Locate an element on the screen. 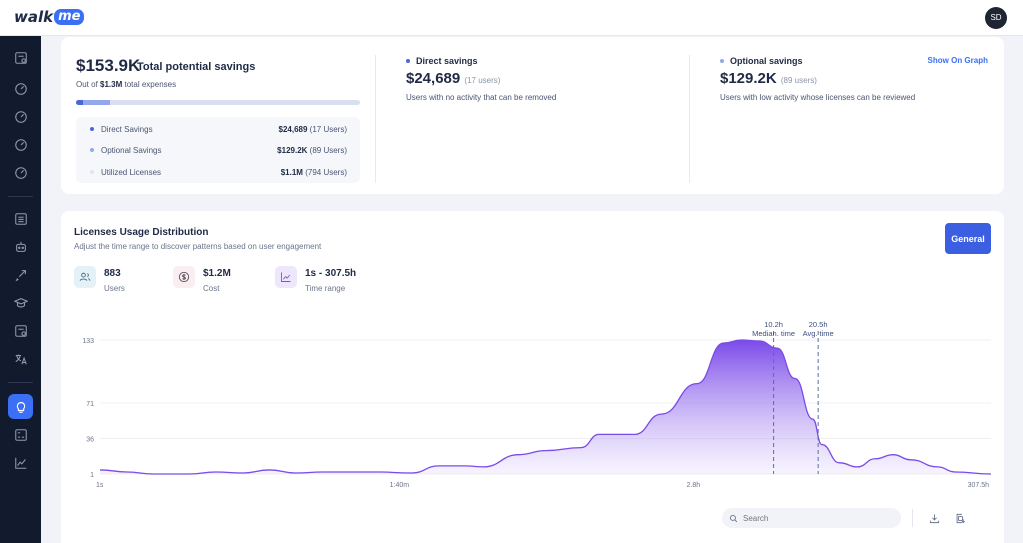 The image size is (1023, 543). optional-savings-amount: $129.2K (89 users) is located at coordinates (817, 78).